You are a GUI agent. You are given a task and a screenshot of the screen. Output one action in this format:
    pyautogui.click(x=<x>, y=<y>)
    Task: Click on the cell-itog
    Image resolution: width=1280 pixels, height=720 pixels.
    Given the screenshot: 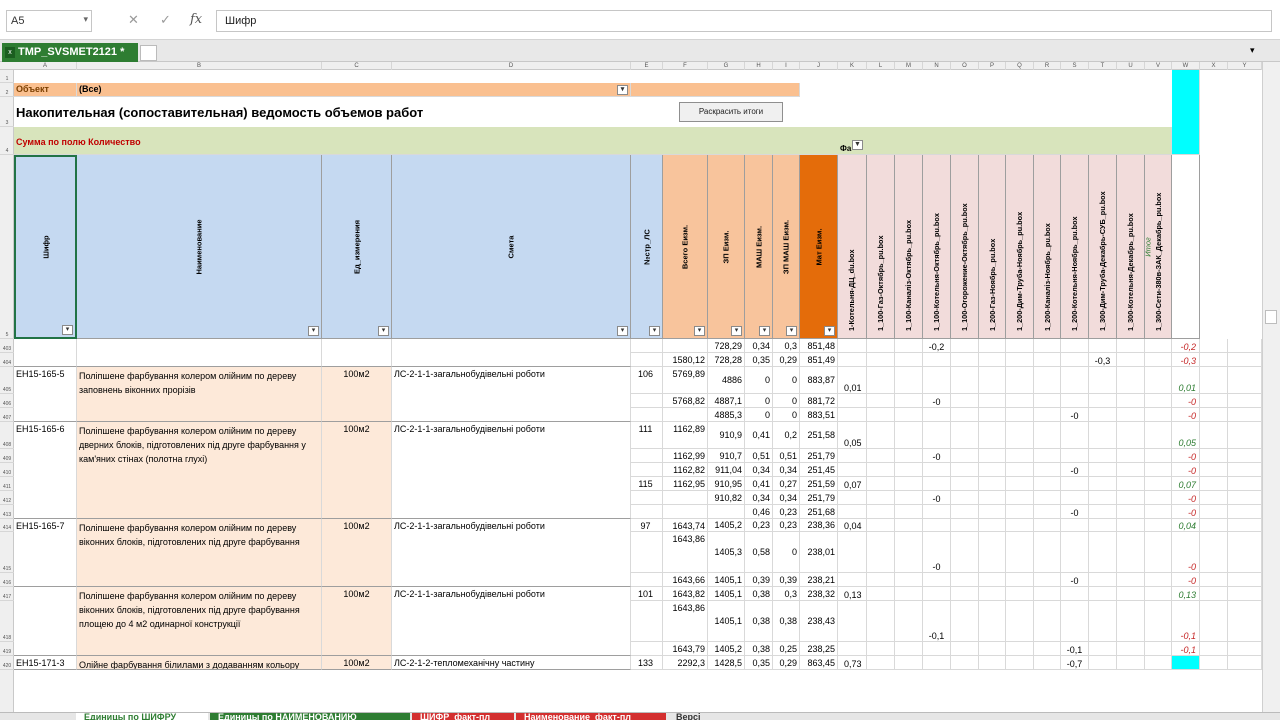 What is the action you would take?
    pyautogui.click(x=1186, y=663)
    